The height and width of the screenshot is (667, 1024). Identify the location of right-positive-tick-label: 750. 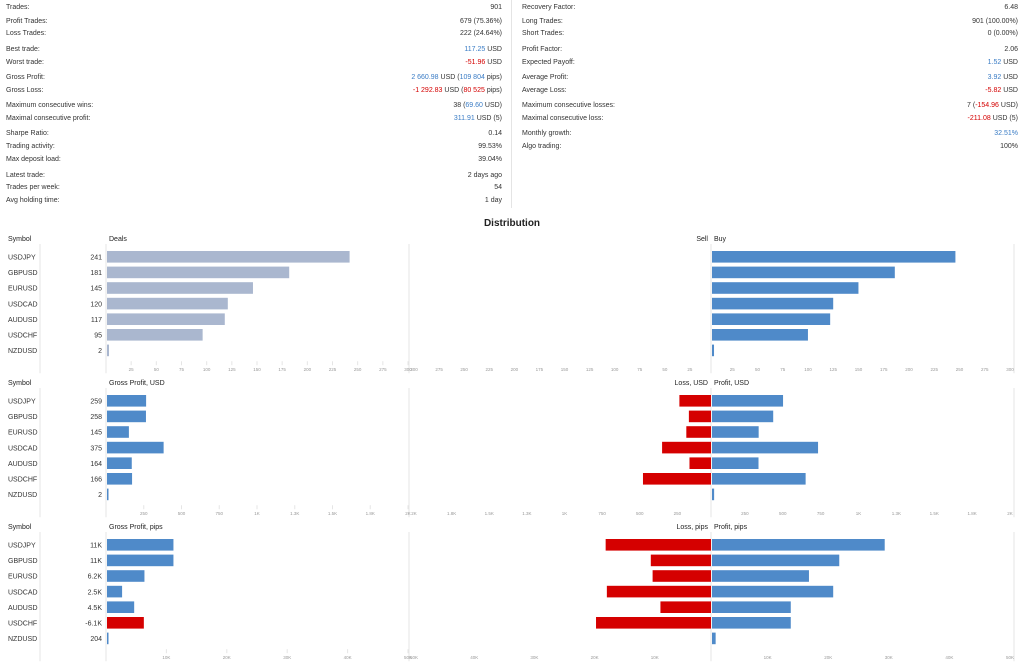
(821, 513).